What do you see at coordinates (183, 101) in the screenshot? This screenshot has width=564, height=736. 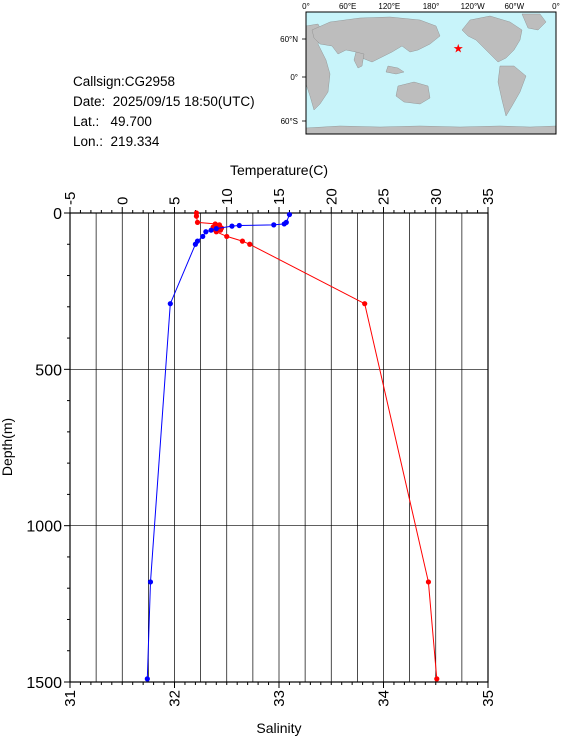 I see `date-value: 2025/09/15 18:50(UTC)` at bounding box center [183, 101].